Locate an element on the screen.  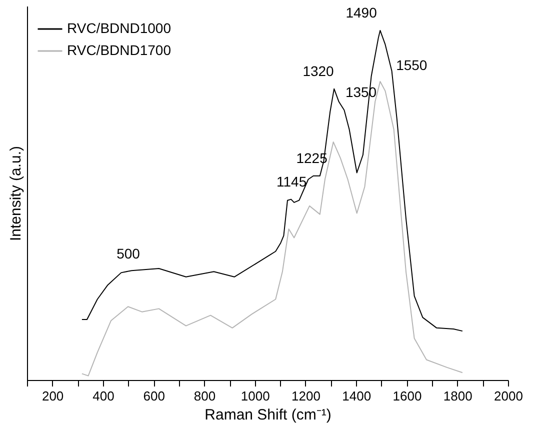
x-tick-label: 1400 is located at coordinates (357, 396).